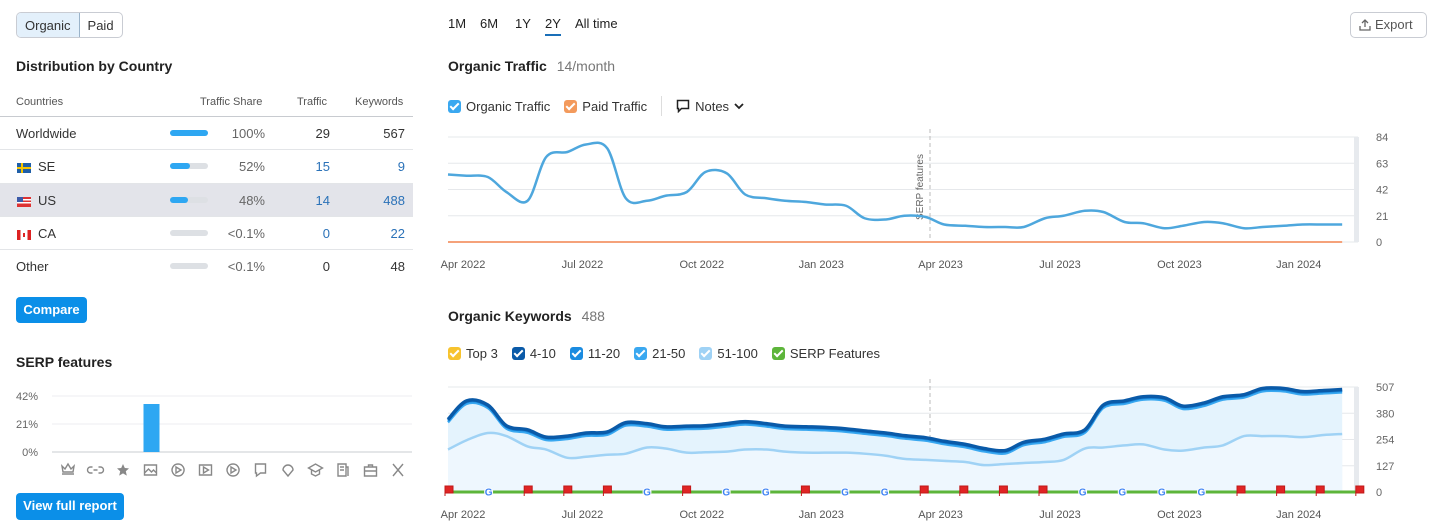  What do you see at coordinates (1356, 439) in the screenshot?
I see `chart-scrollbar` at bounding box center [1356, 439].